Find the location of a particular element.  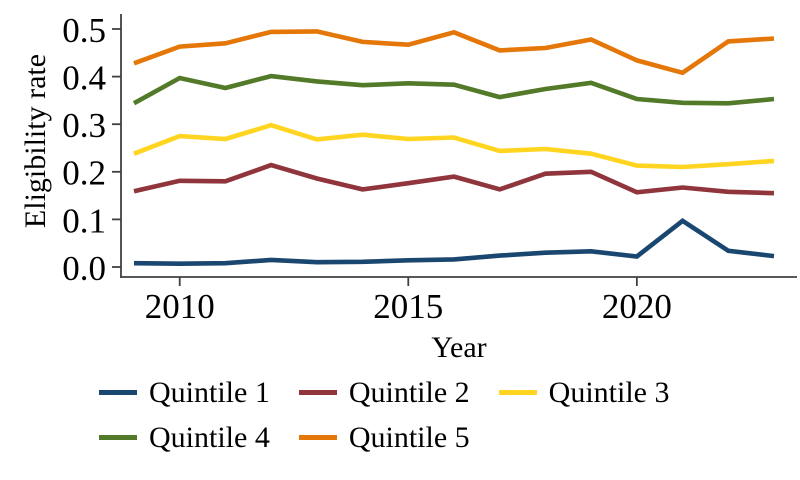

legend-item-quintile-4: Quintile 4 is located at coordinates (184, 437).